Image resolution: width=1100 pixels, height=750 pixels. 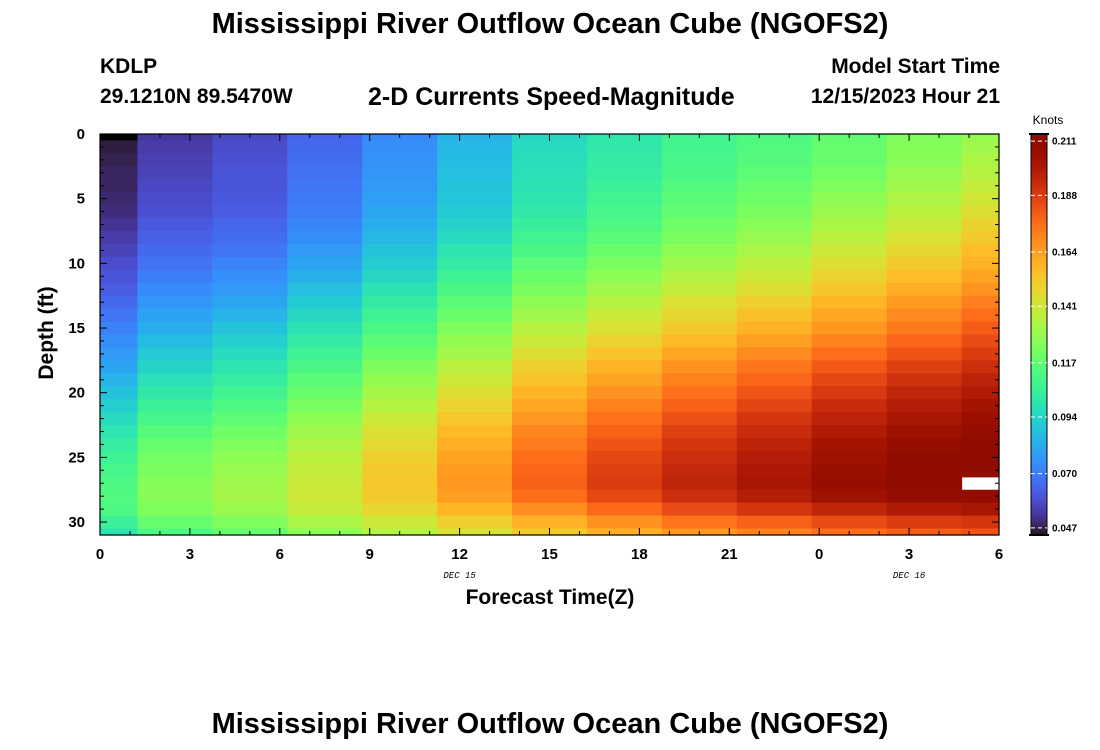 I want to click on x-tick-label: 6, so click(x=280, y=554).